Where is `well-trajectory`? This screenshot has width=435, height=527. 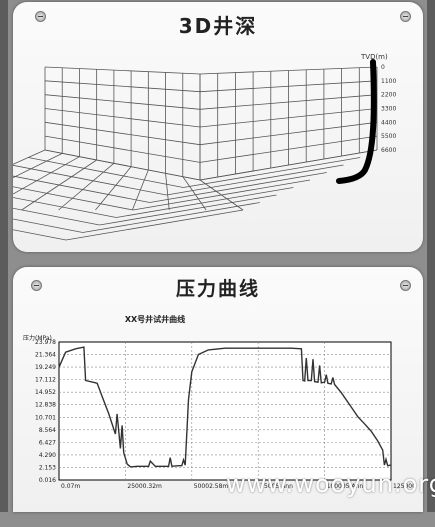
well-trajectory is located at coordinates (356, 121).